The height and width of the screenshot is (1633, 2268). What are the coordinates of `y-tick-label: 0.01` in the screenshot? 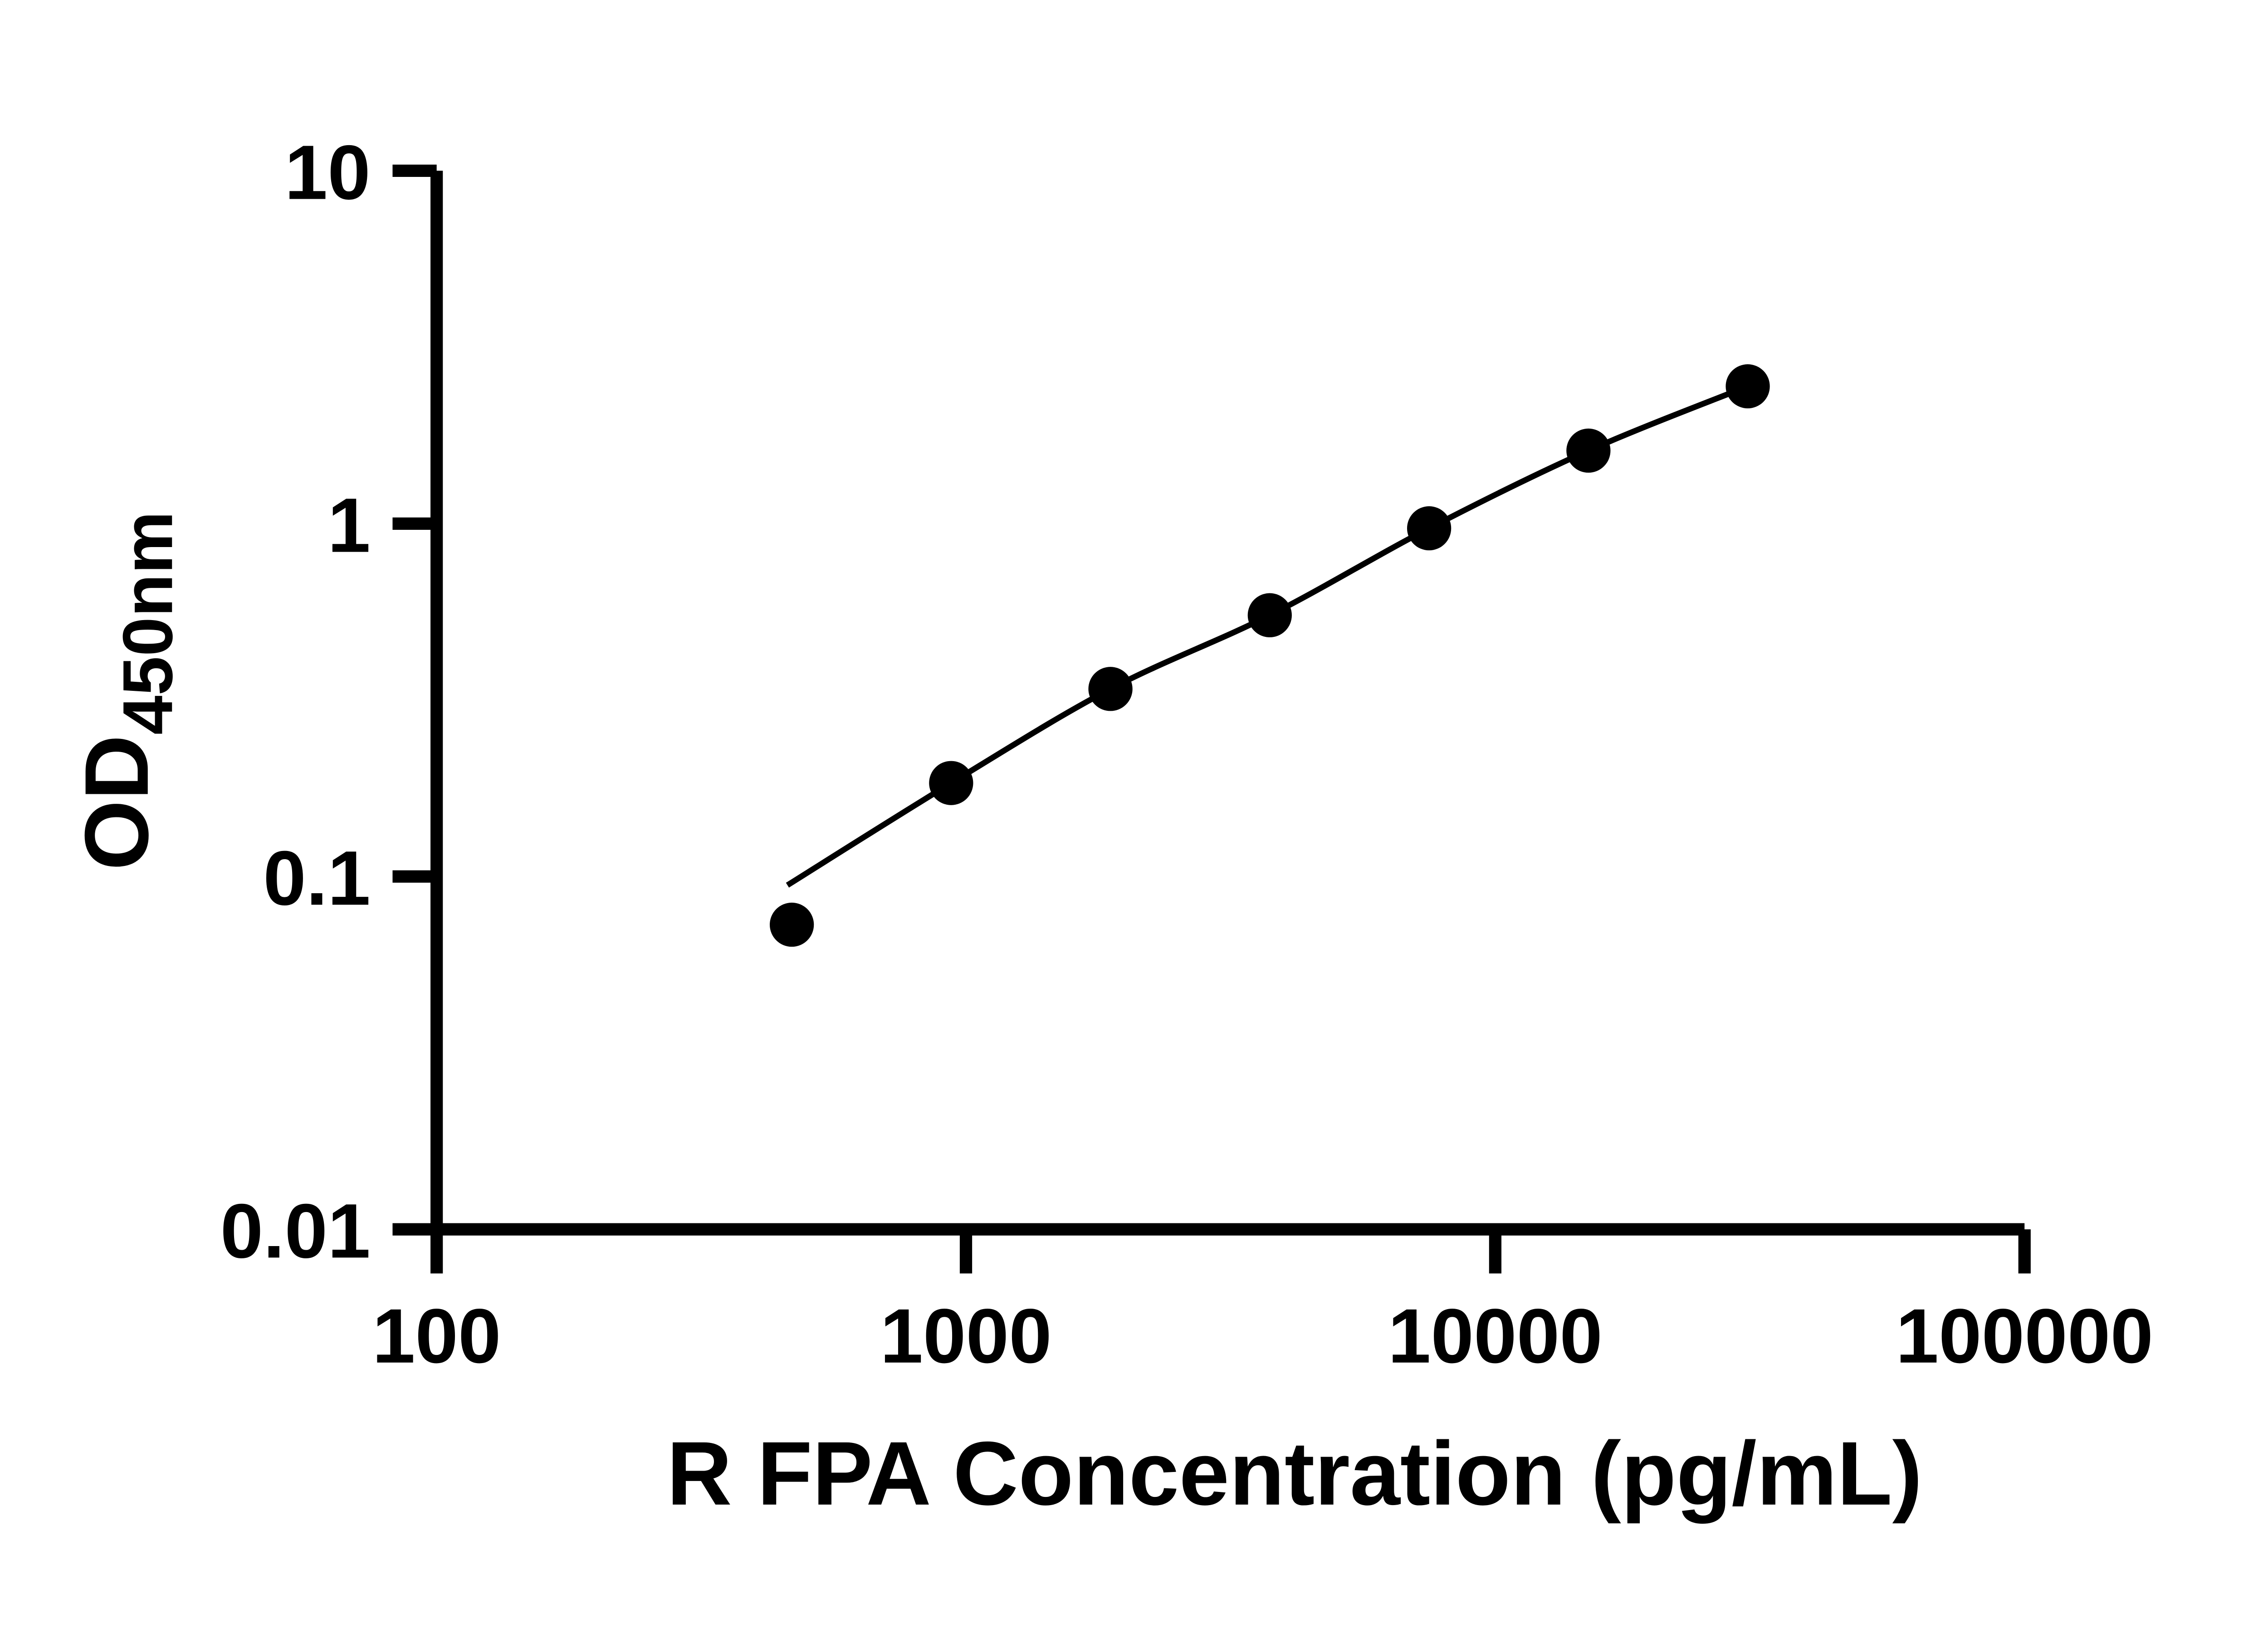 It's located at (296, 1231).